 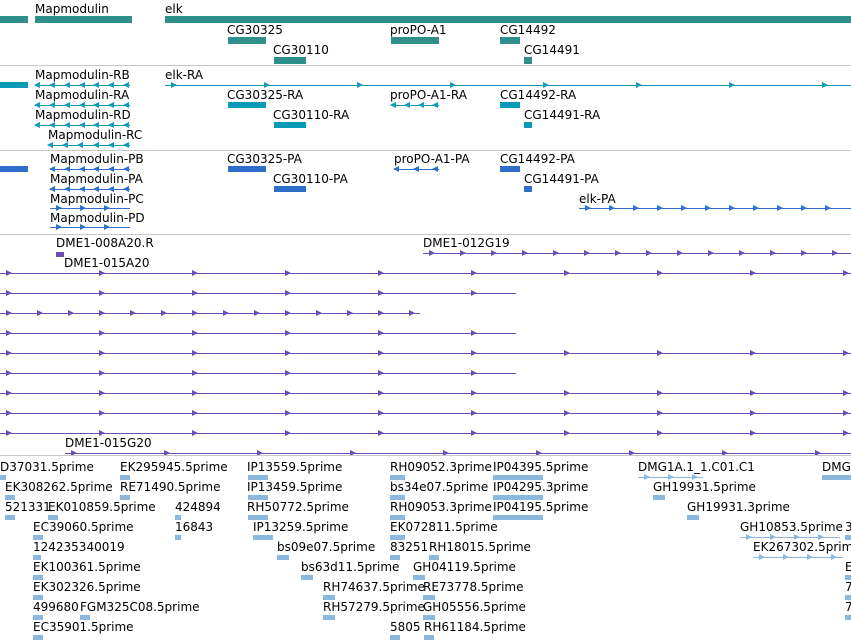 What do you see at coordinates (418, 30) in the screenshot?
I see `feature-label: proPO-A1` at bounding box center [418, 30].